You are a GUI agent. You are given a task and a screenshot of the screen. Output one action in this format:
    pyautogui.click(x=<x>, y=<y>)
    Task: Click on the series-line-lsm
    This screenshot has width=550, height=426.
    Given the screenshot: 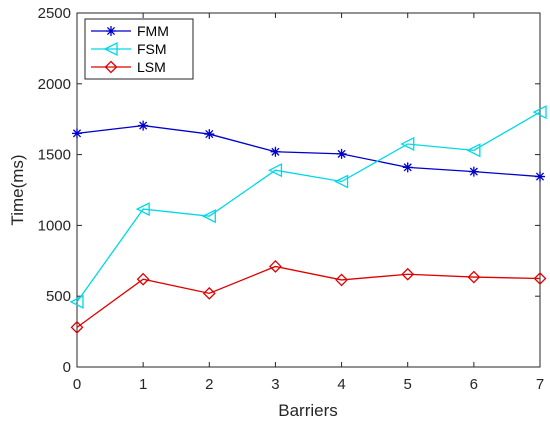 What is the action you would take?
    pyautogui.click(x=308, y=296)
    